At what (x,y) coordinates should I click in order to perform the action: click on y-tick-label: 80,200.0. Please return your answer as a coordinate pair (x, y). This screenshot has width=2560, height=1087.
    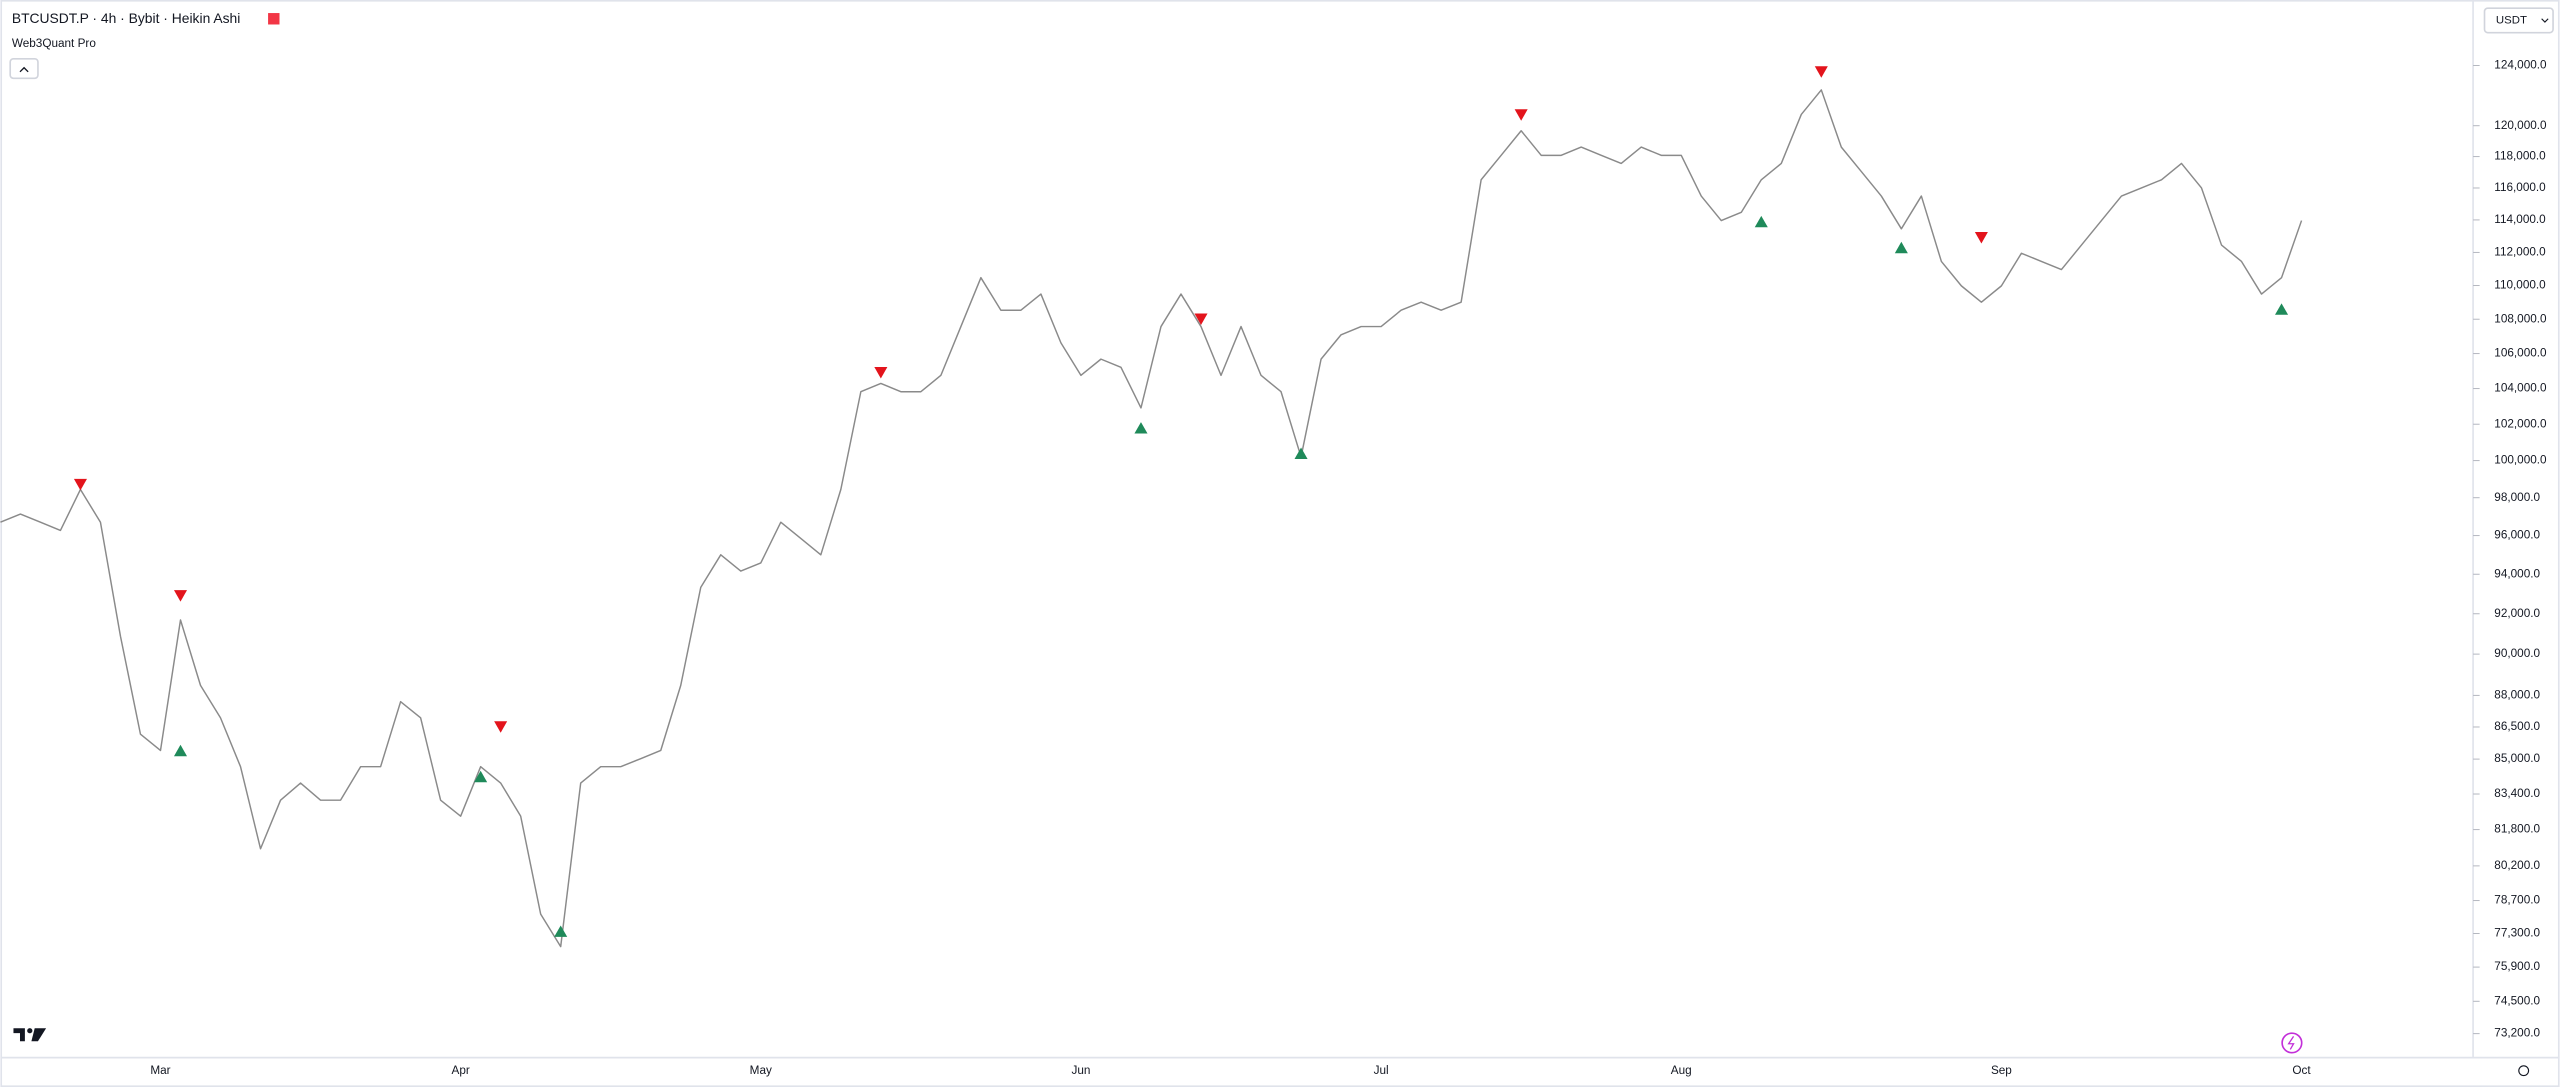
    Looking at the image, I should click on (2517, 865).